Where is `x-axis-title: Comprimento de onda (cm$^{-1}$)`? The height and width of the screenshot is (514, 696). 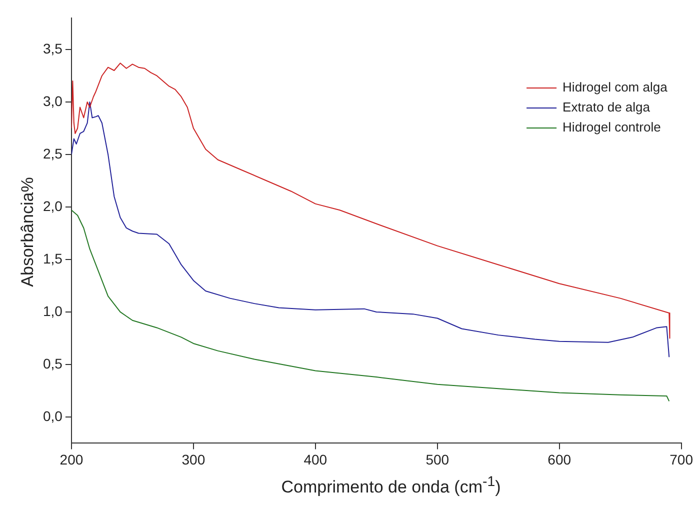
x-axis-title: Comprimento de onda (cm$^{-1}$) is located at coordinates (391, 486).